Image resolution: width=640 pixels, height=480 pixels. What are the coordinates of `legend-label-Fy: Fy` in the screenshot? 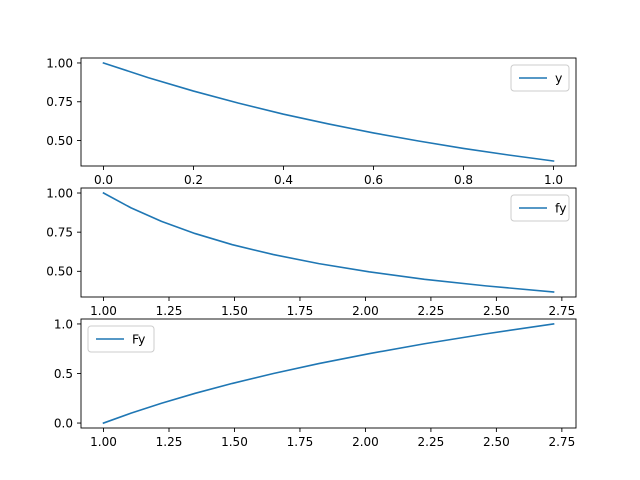 It's located at (139, 339).